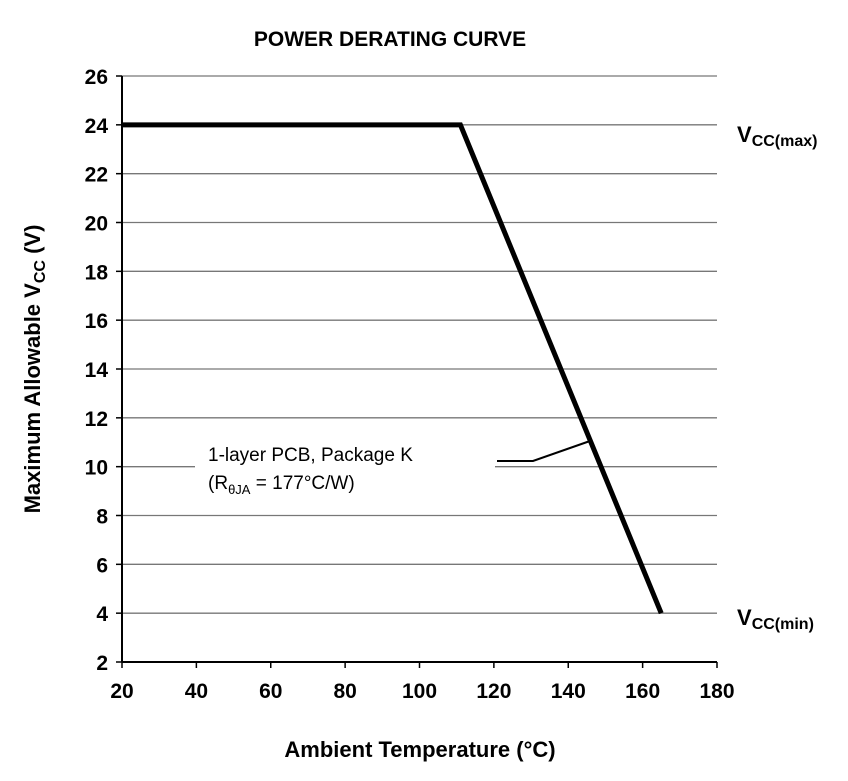 The width and height of the screenshot is (848, 781). Describe the element at coordinates (270, 691) in the screenshot. I see `x-tick-label: 60` at that location.